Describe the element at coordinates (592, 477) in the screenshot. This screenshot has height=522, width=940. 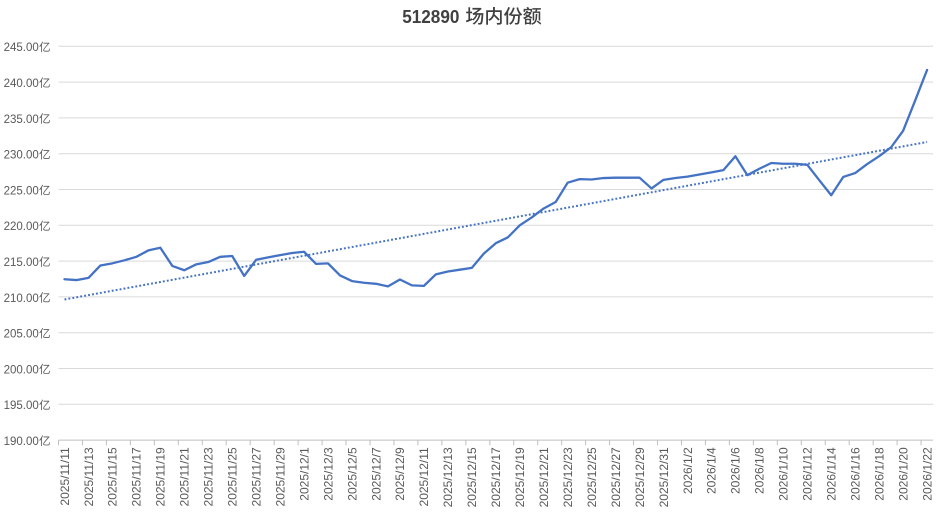
I see `svg-text: 2025/12/25` at that location.